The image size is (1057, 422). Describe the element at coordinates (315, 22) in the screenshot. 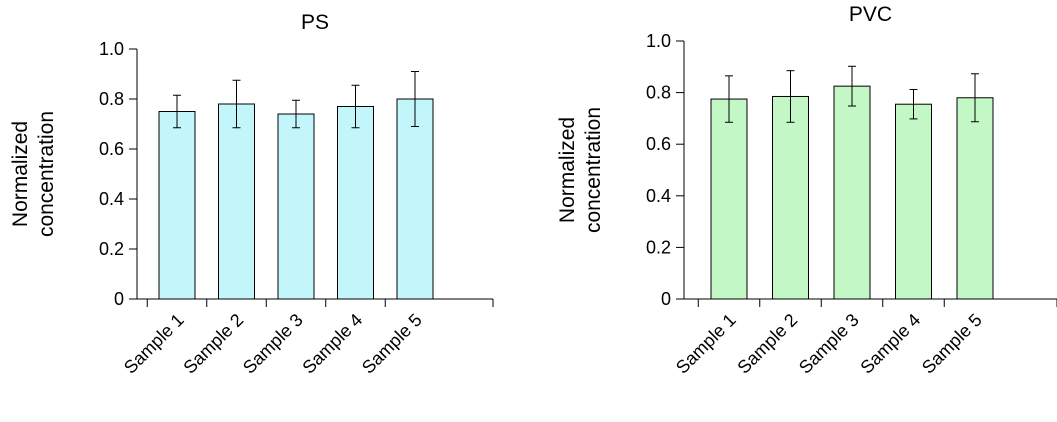

I see `chart-title: PS` at that location.